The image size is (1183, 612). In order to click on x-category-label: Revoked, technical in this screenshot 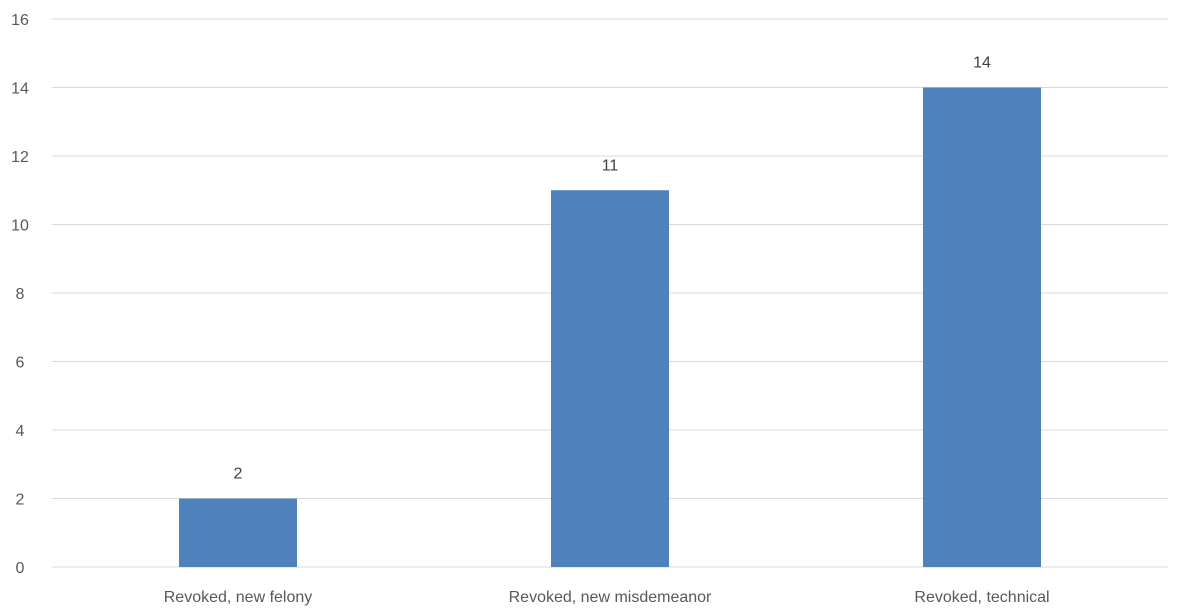, I will do `click(981, 597)`.